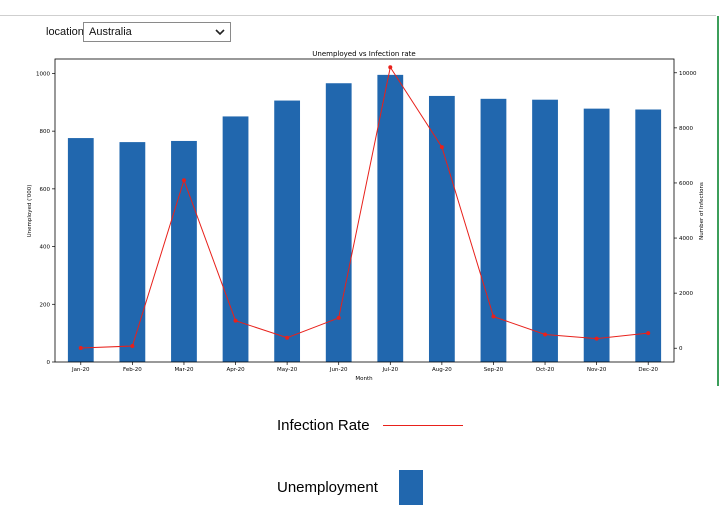 This screenshot has width=724, height=520. I want to click on legend-line-swatch, so click(423, 425).